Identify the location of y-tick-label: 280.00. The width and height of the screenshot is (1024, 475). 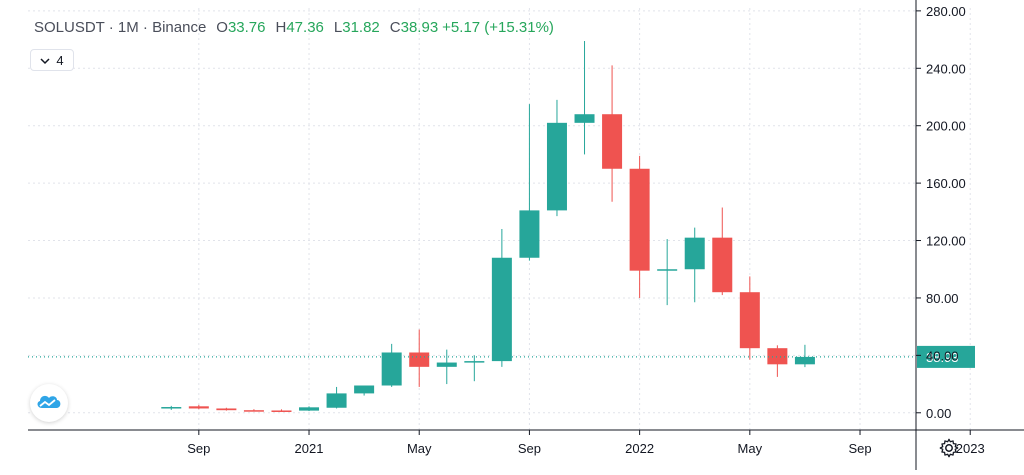
(946, 11).